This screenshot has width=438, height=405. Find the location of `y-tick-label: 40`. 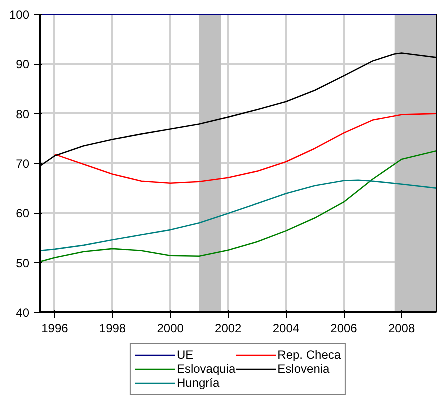

y-tick-label: 40 is located at coordinates (23, 313).